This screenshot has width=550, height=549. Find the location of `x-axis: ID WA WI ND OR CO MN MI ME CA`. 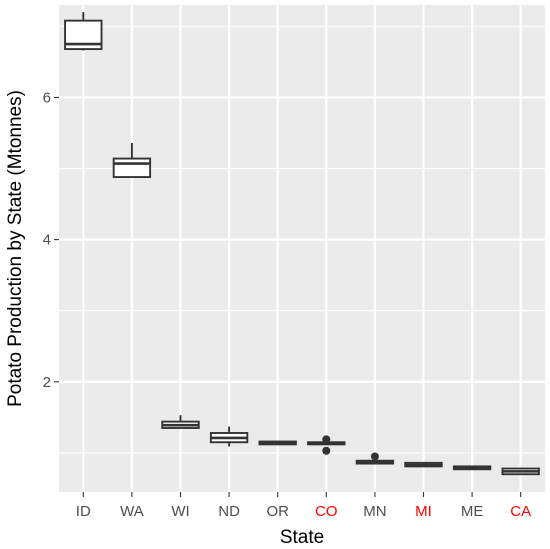

x-axis: ID WA WI ND OR CO MN MI ME CA is located at coordinates (303, 506).